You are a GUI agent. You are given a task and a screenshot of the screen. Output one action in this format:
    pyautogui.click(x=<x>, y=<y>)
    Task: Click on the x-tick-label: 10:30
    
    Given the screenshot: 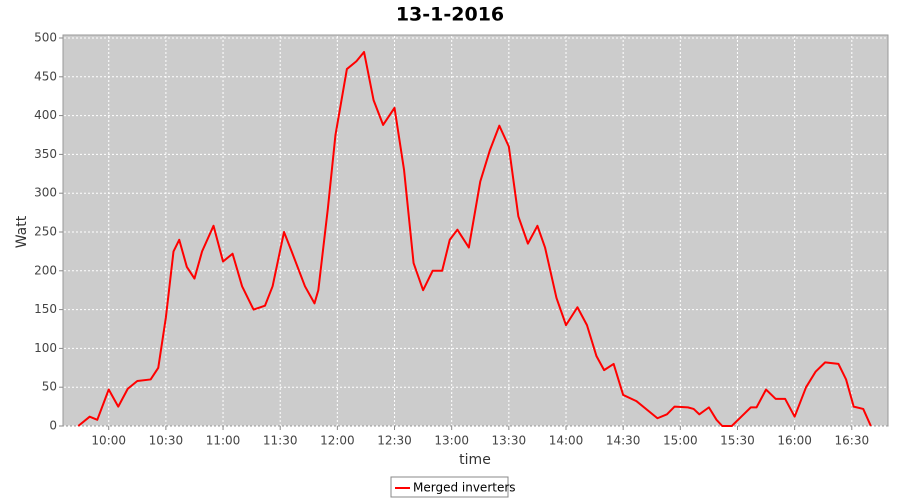 What is the action you would take?
    pyautogui.click(x=166, y=441)
    